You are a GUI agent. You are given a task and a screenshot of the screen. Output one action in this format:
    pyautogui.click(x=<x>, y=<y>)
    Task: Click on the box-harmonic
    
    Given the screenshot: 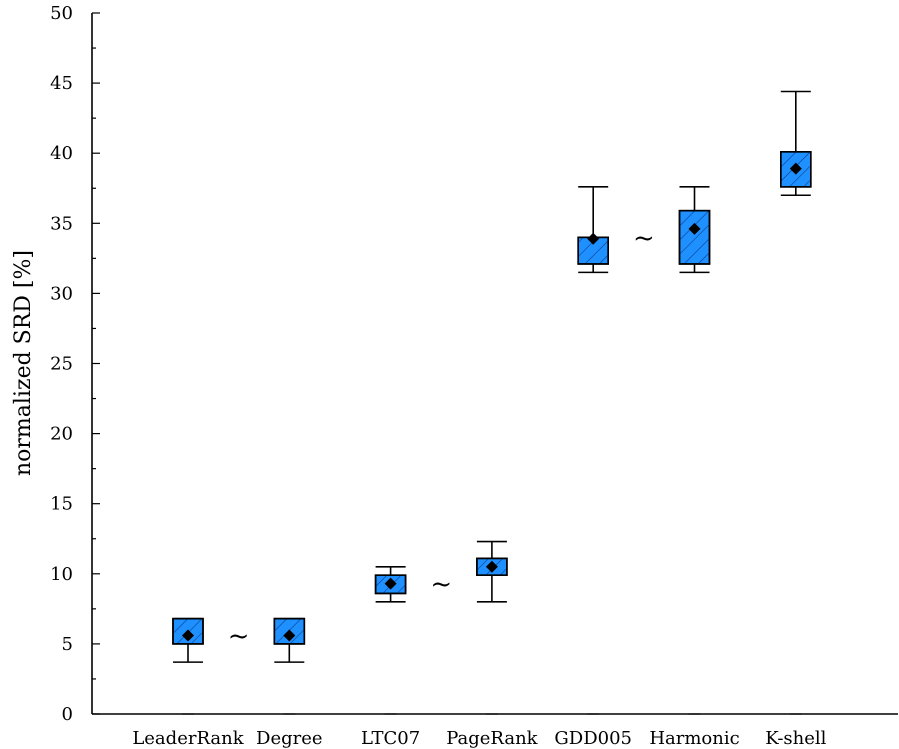 What is the action you would take?
    pyautogui.click(x=694, y=230)
    